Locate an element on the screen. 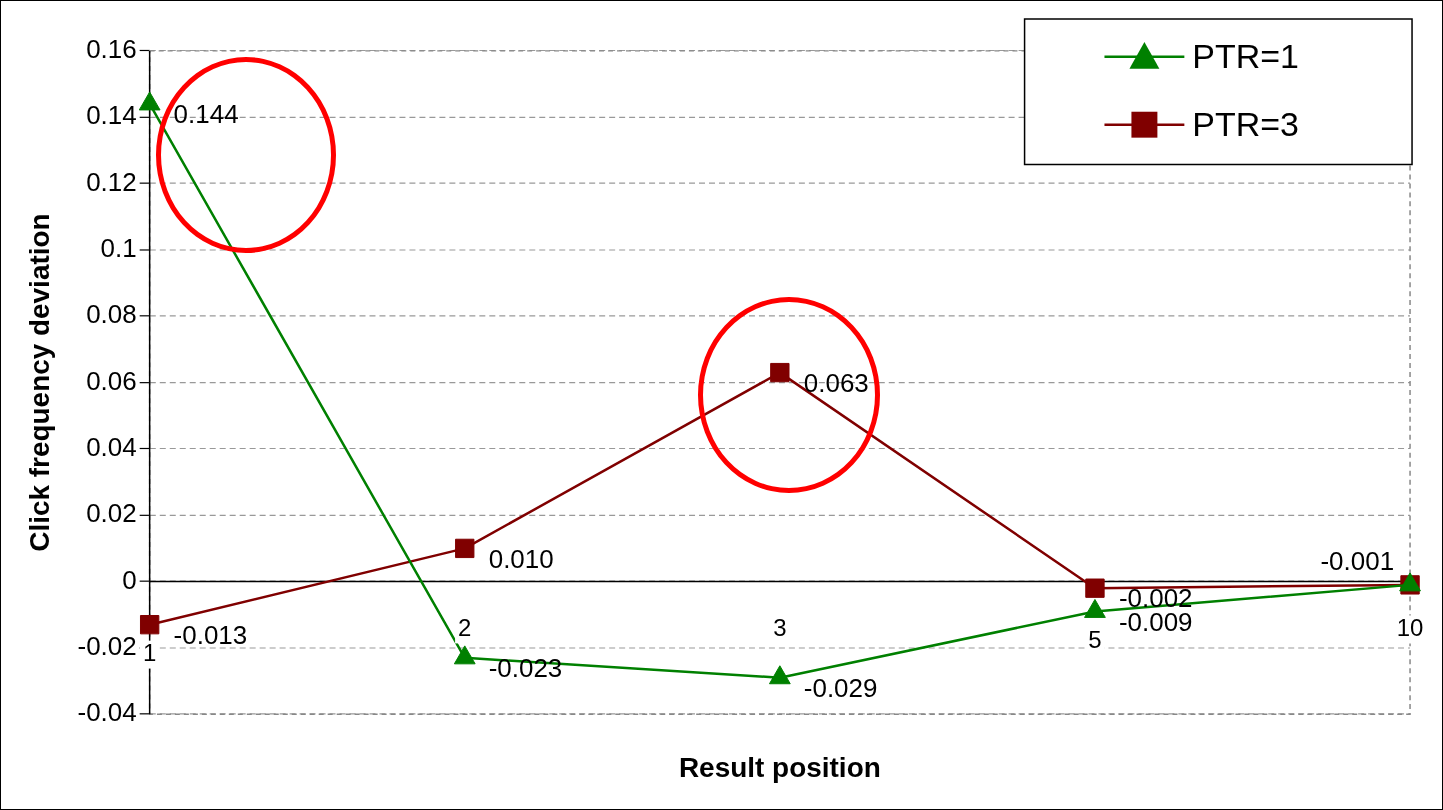 The image size is (1443, 810). y-tick-label: -0.02 is located at coordinates (107, 646).